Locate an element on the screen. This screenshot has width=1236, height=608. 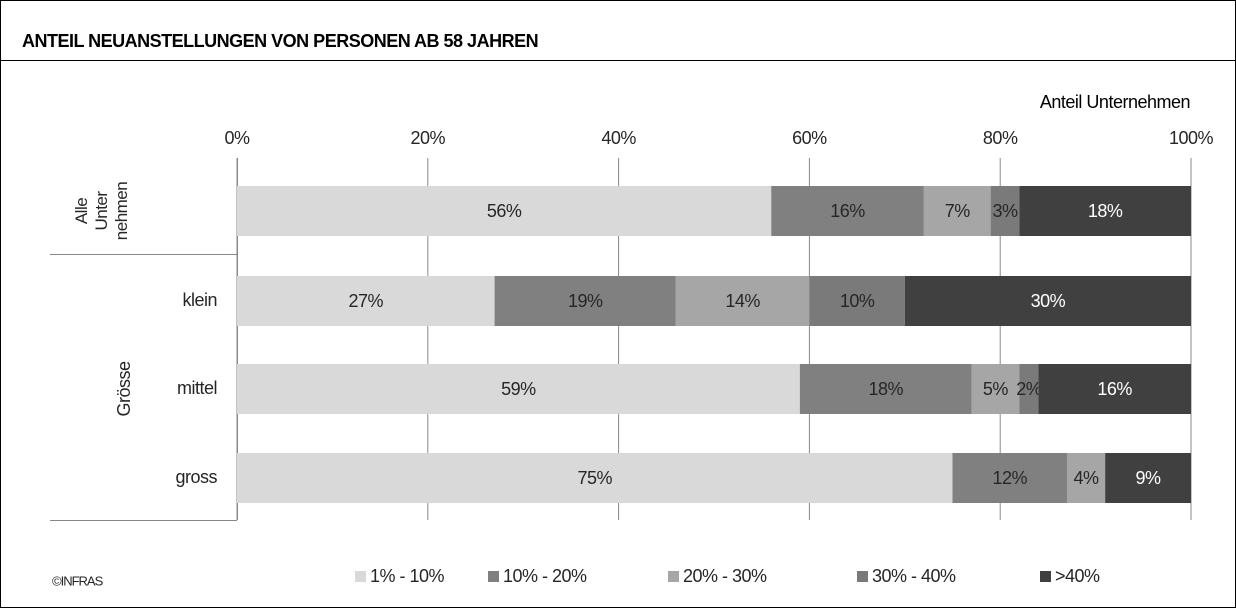
x-tick-label: 60% is located at coordinates (809, 138).